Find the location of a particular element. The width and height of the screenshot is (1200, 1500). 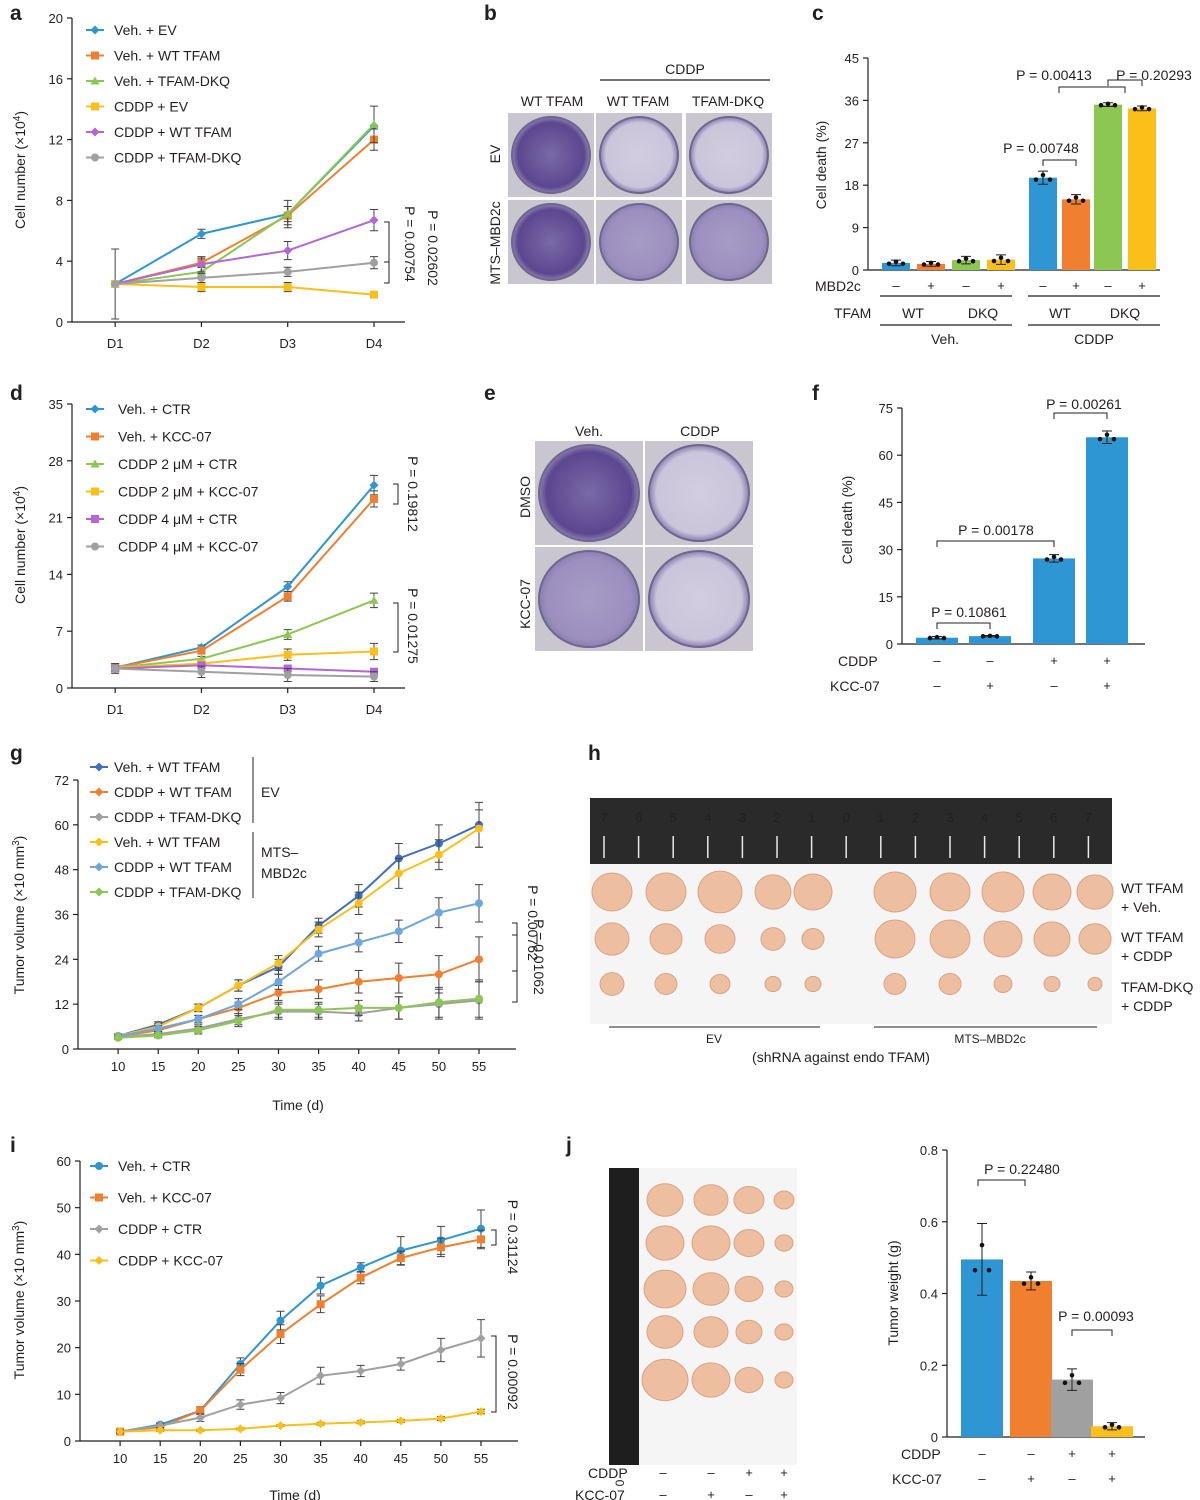

j2-row2-sign: – is located at coordinates (982, 1478).